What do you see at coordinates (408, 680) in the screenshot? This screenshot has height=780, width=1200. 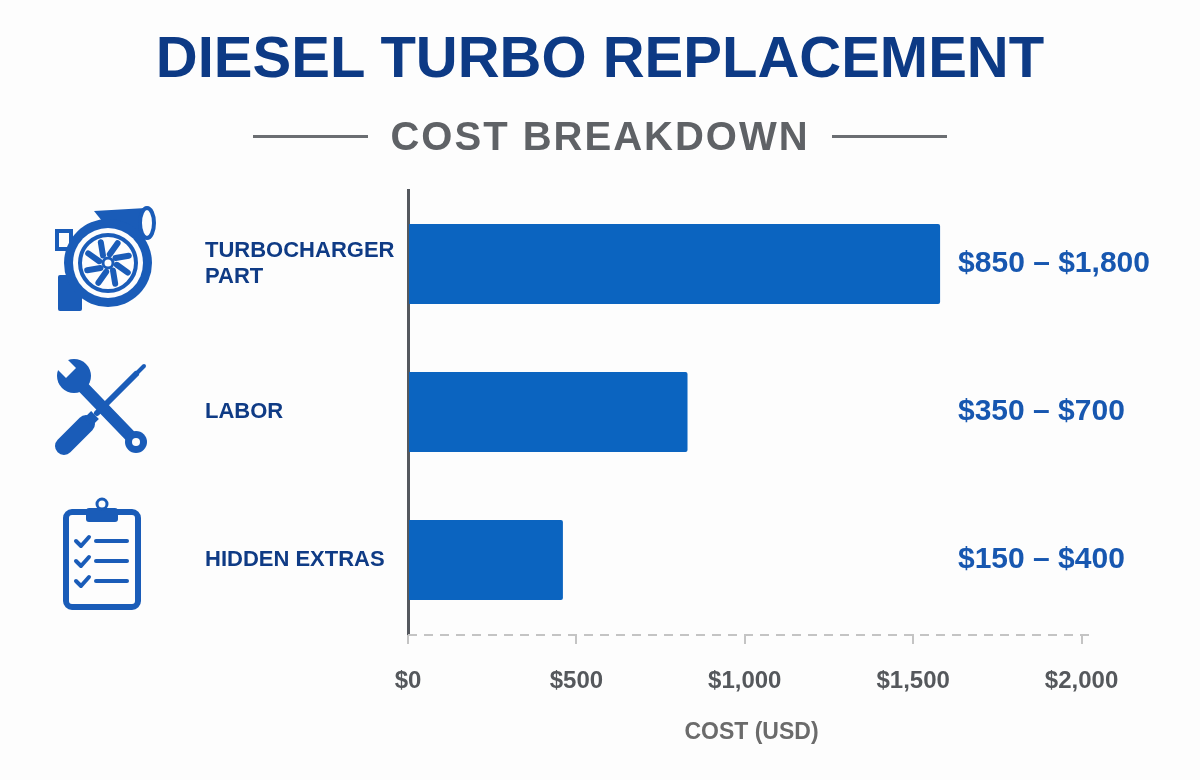 I see `x-tick-label: $0` at bounding box center [408, 680].